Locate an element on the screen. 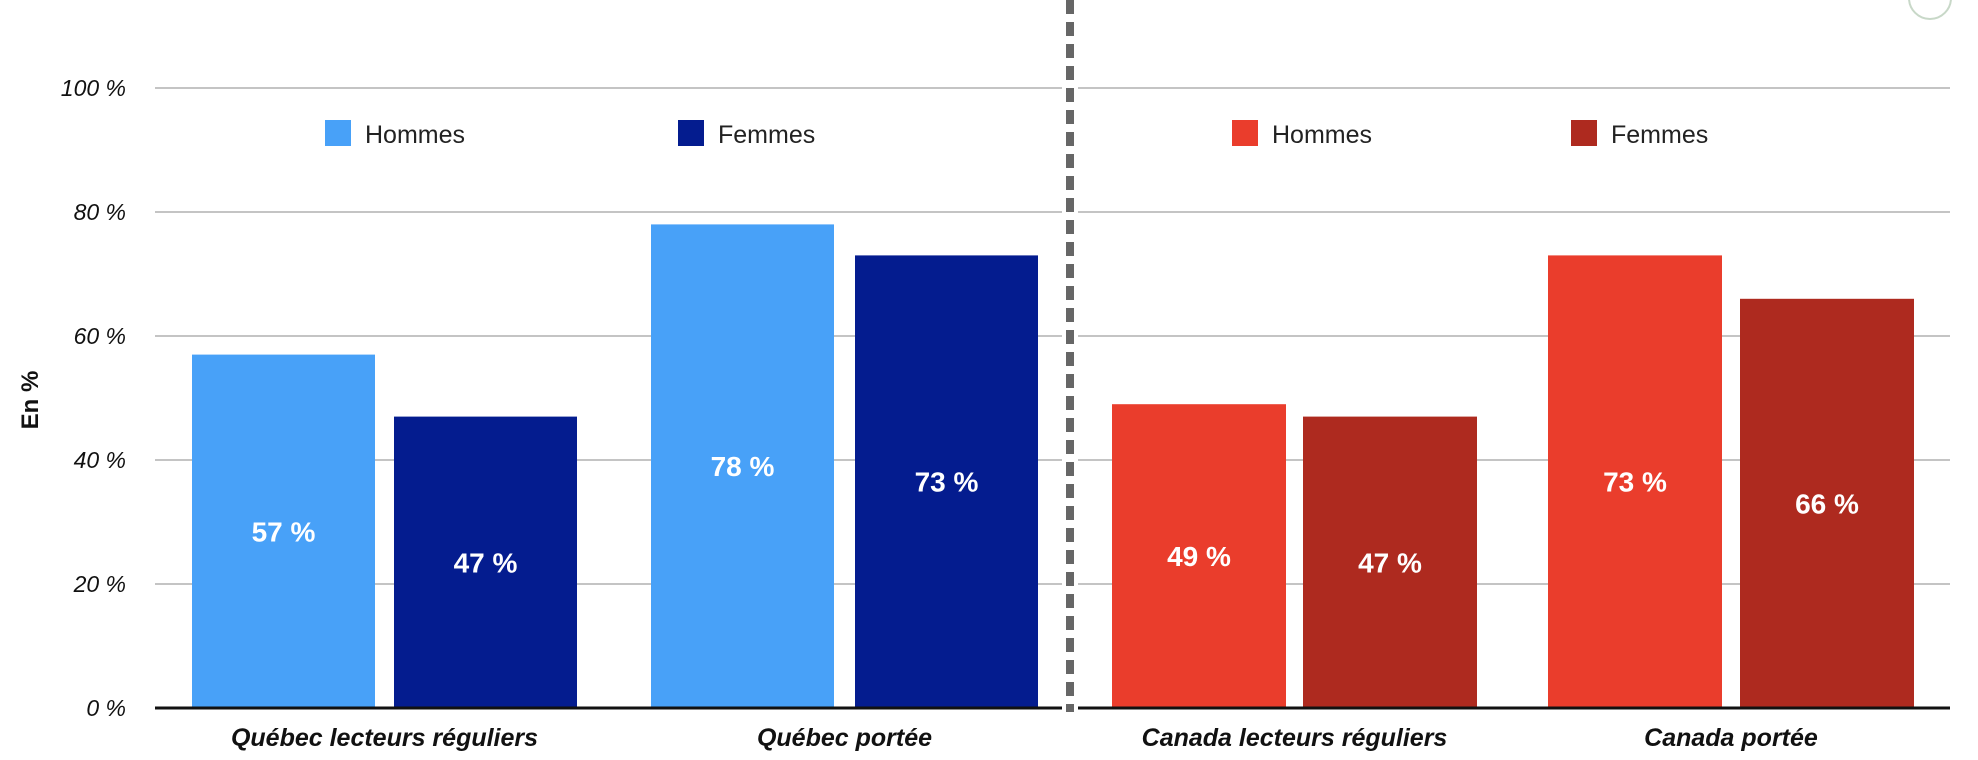 The width and height of the screenshot is (1978, 760). y-tick-label: 80 % is located at coordinates (100, 212).